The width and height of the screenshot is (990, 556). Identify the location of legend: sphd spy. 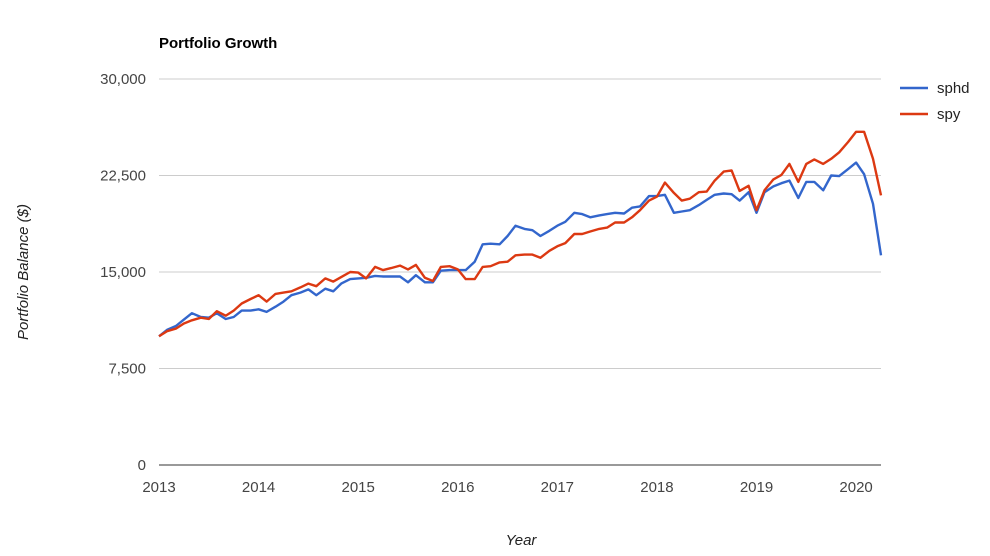
(935, 101).